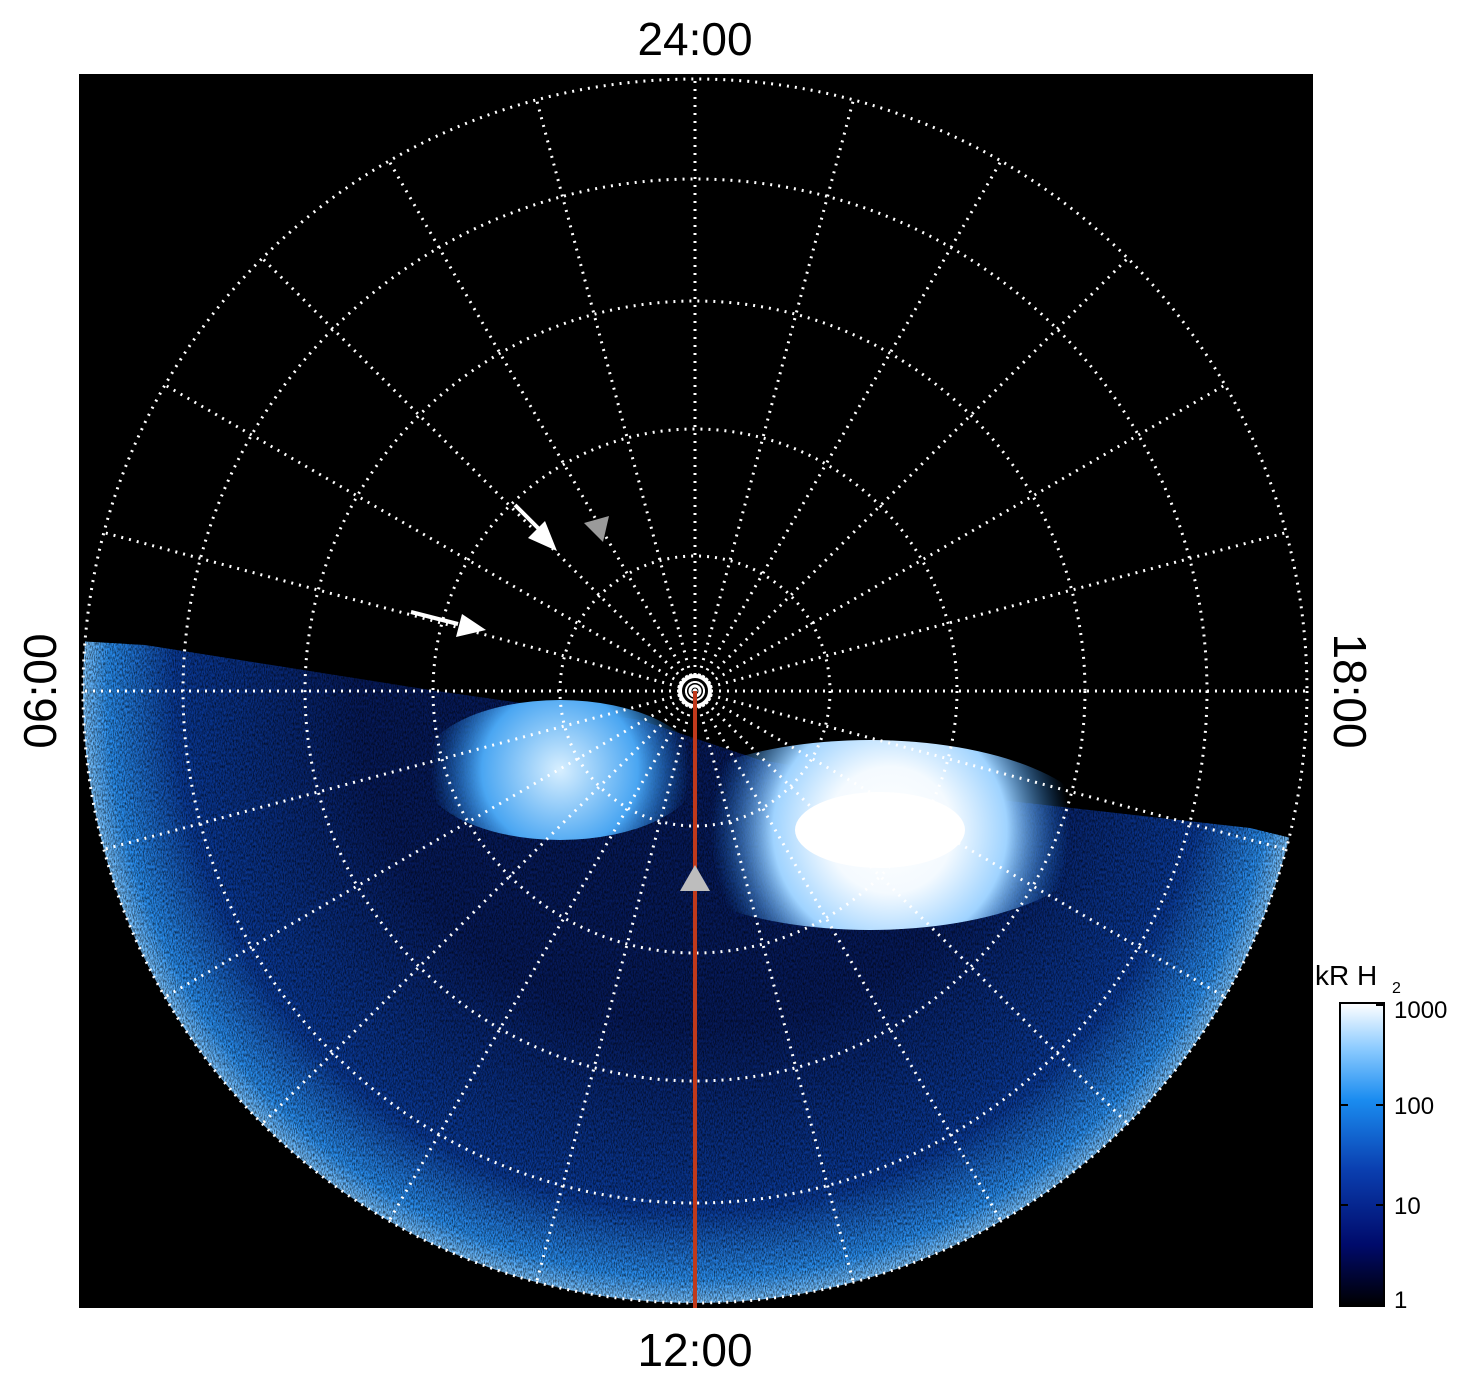 Image resolution: width=1480 pixels, height=1384 pixels. Describe the element at coordinates (535, 527) in the screenshot. I see `white-arrow-upper` at that location.